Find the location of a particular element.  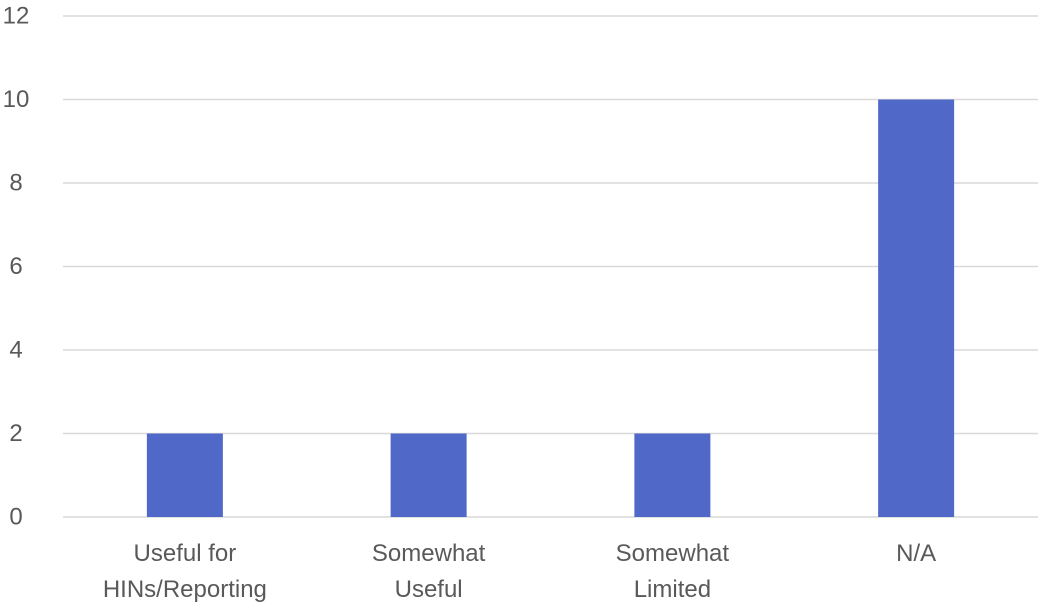

y-tick-label: 4 is located at coordinates (15, 350).